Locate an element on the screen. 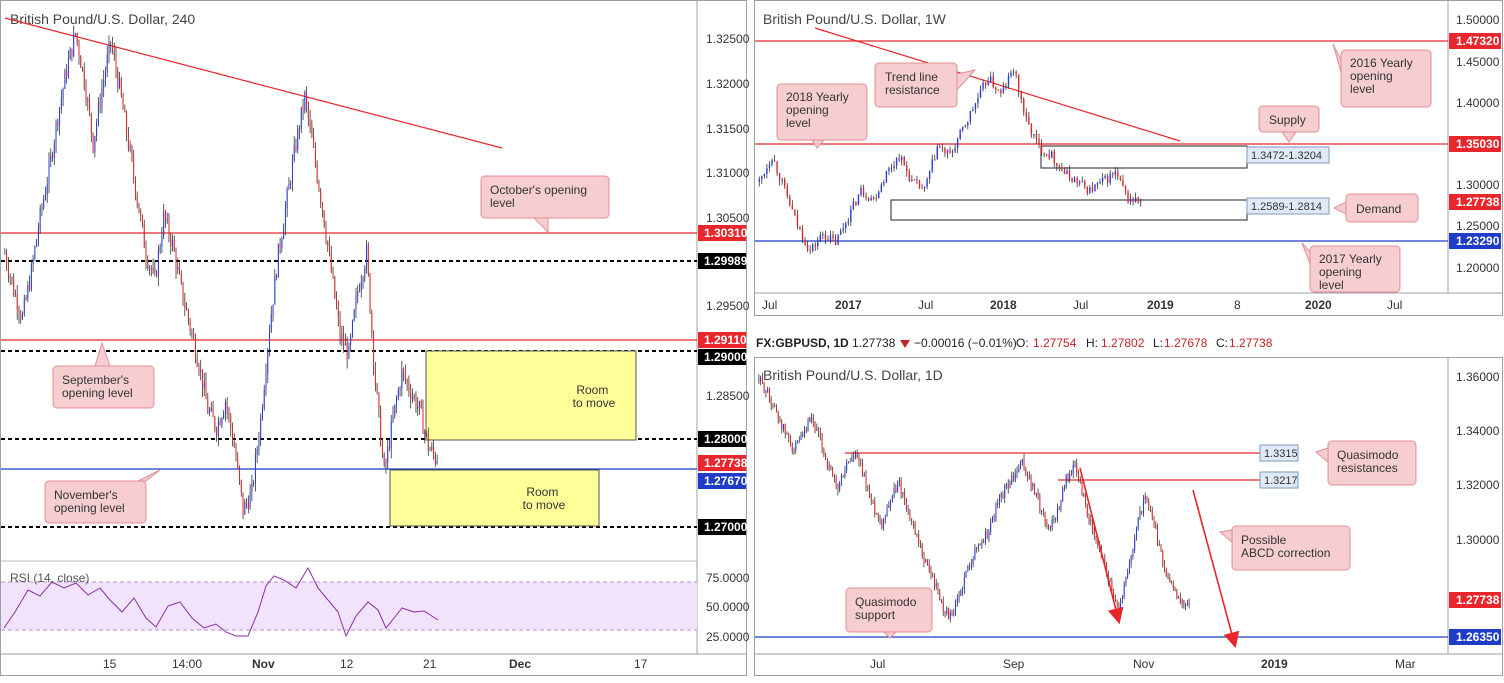  x-tick: Nov is located at coordinates (1143, 664).